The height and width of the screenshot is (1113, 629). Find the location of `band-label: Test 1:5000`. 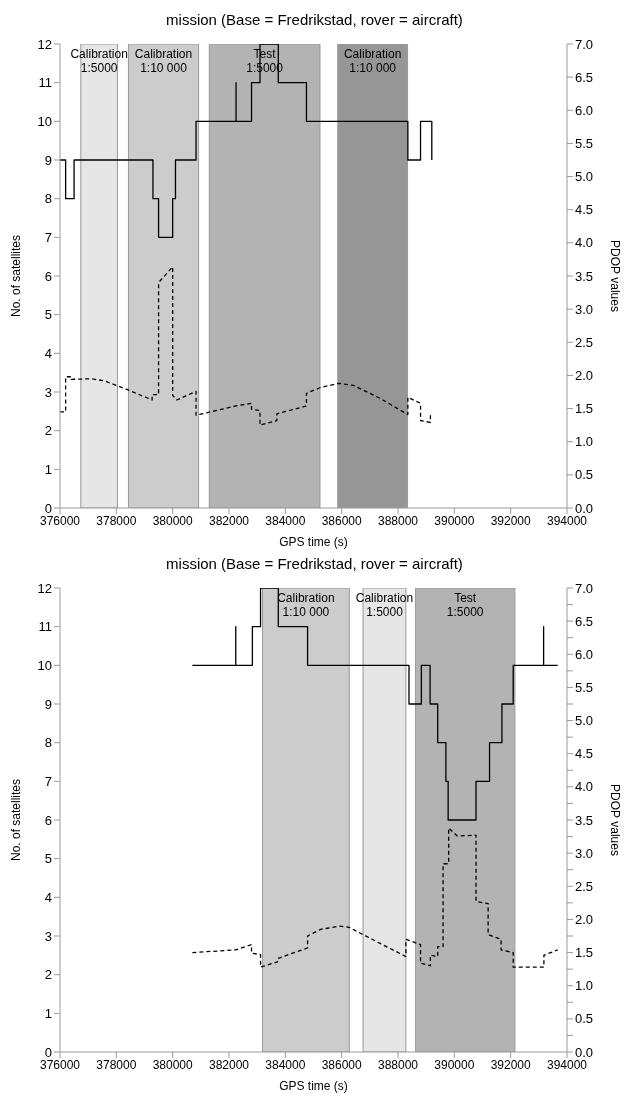

band-label: Test 1:5000 is located at coordinates (465, 605).